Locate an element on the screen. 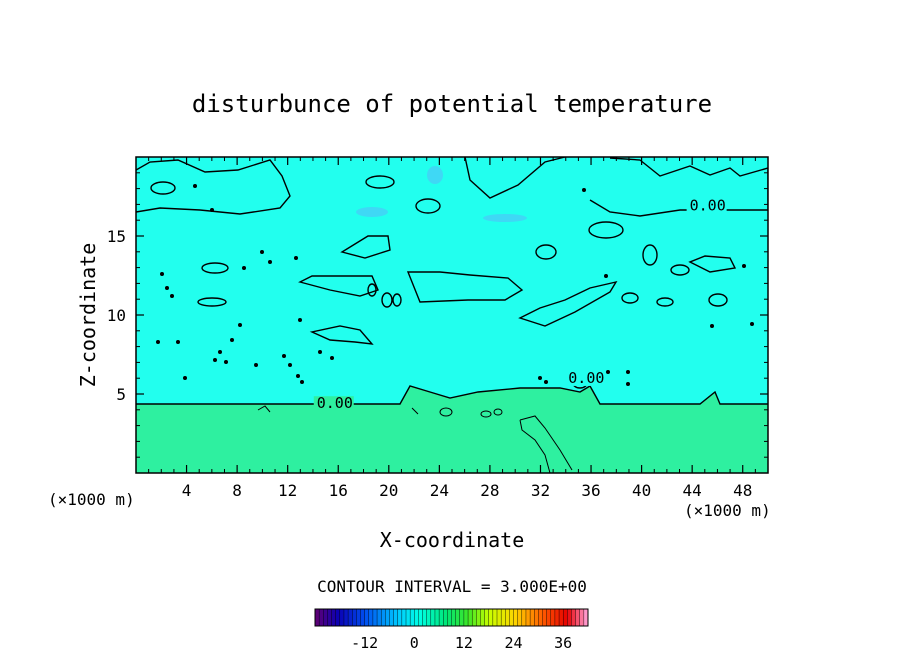 The width and height of the screenshot is (904, 654). x-tick-label: 48 is located at coordinates (742, 490).